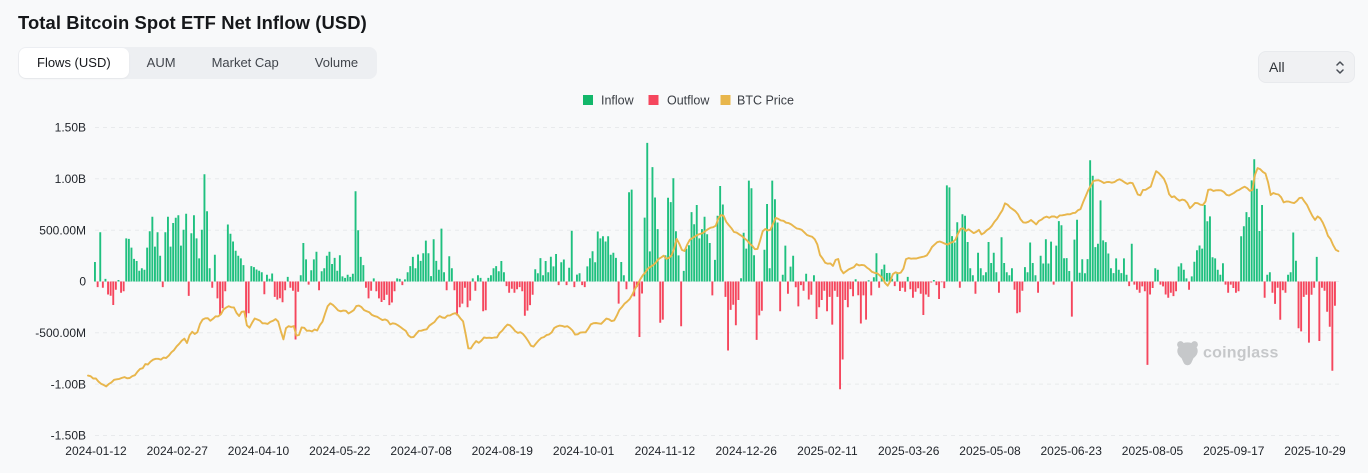 This screenshot has height=473, width=1368. Describe the element at coordinates (584, 451) in the screenshot. I see `svg-text: 2024-10-01` at that location.